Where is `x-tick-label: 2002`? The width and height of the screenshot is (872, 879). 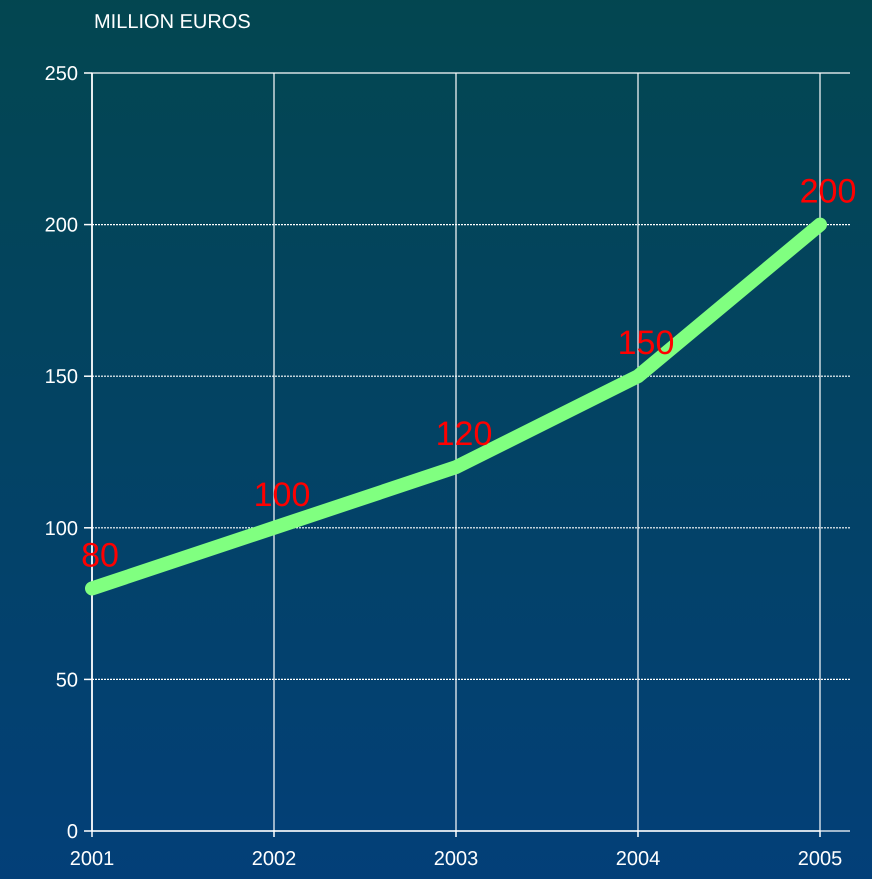 x-tick-label: 2002 is located at coordinates (274, 859).